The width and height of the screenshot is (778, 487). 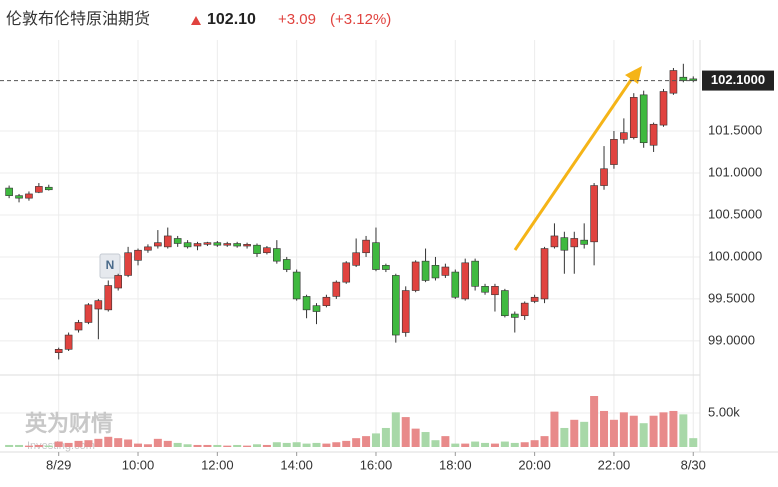 I want to click on x-tick-label: 14:00, so click(x=296, y=464).